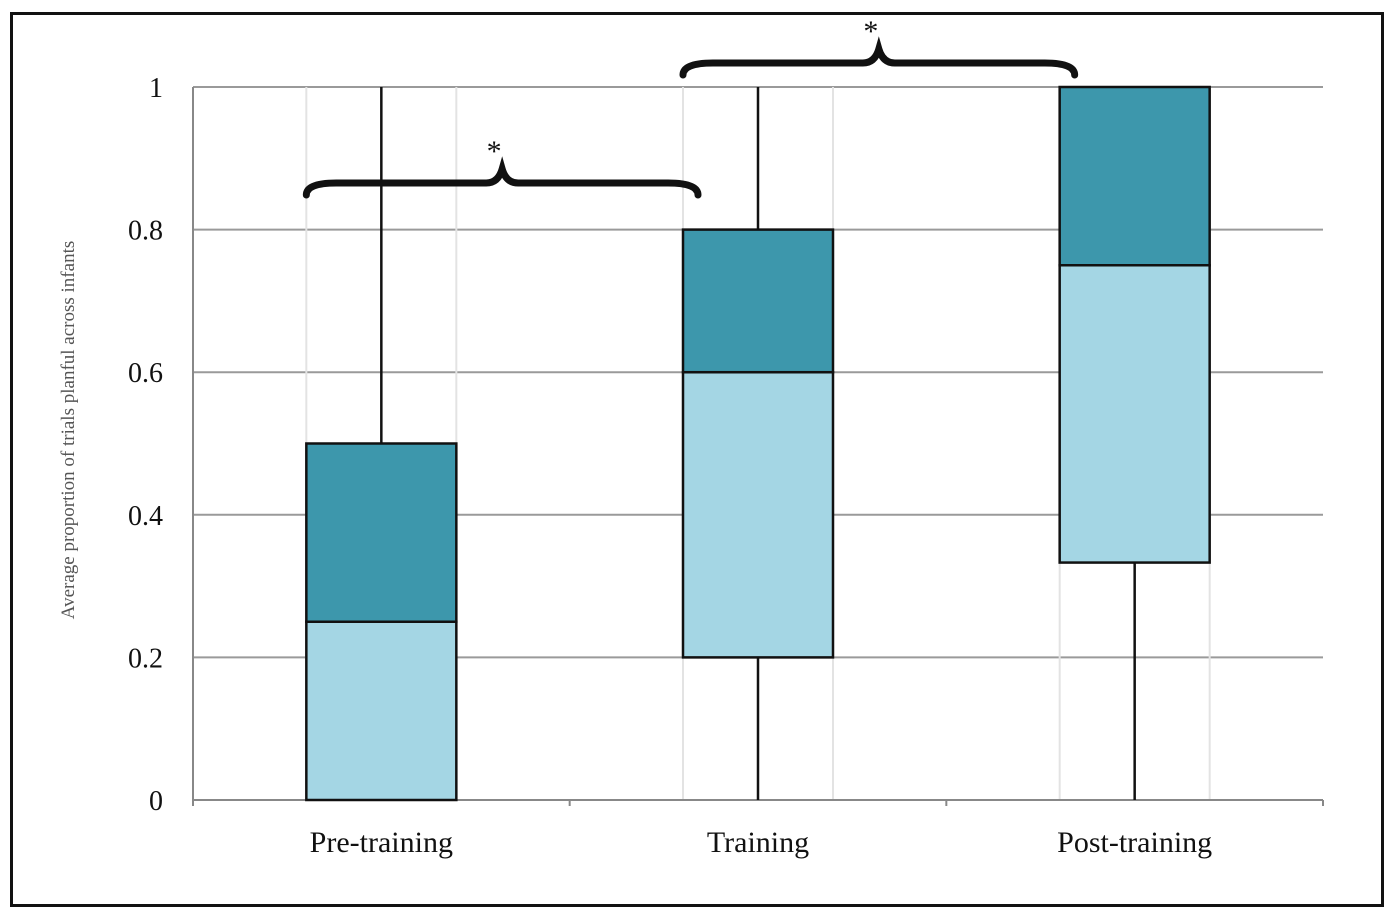  What do you see at coordinates (381, 842) in the screenshot?
I see `x-category-label: Pre-training` at bounding box center [381, 842].